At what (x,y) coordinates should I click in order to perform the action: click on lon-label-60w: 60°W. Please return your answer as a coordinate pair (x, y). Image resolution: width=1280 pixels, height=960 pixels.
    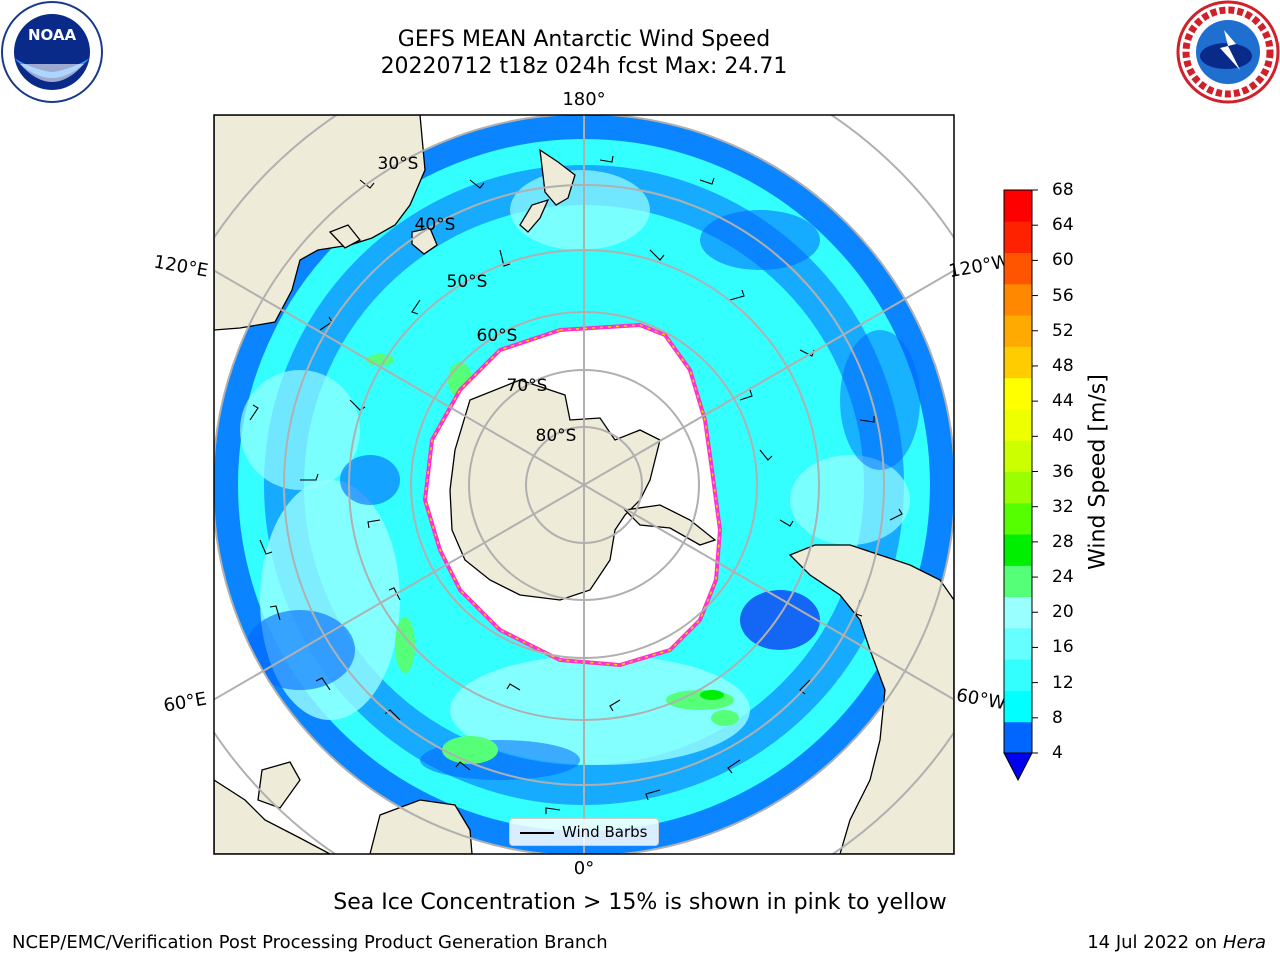
    Looking at the image, I should click on (981, 699).